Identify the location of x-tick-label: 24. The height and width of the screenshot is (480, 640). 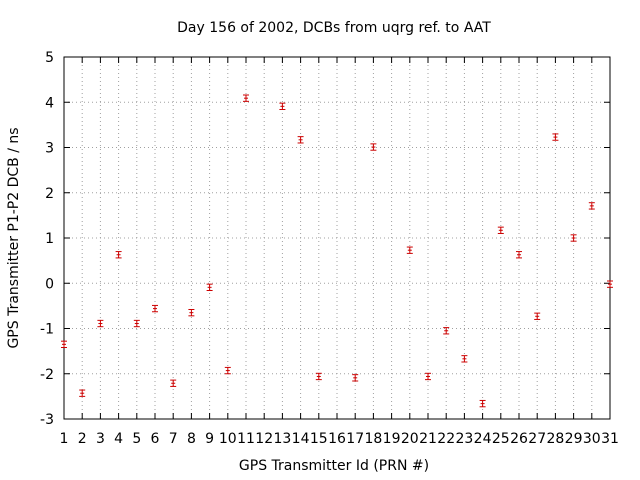
(483, 439).